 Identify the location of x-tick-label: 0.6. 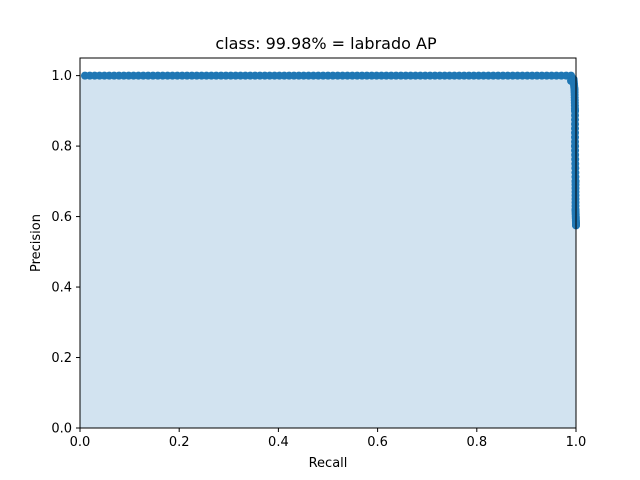
(377, 442).